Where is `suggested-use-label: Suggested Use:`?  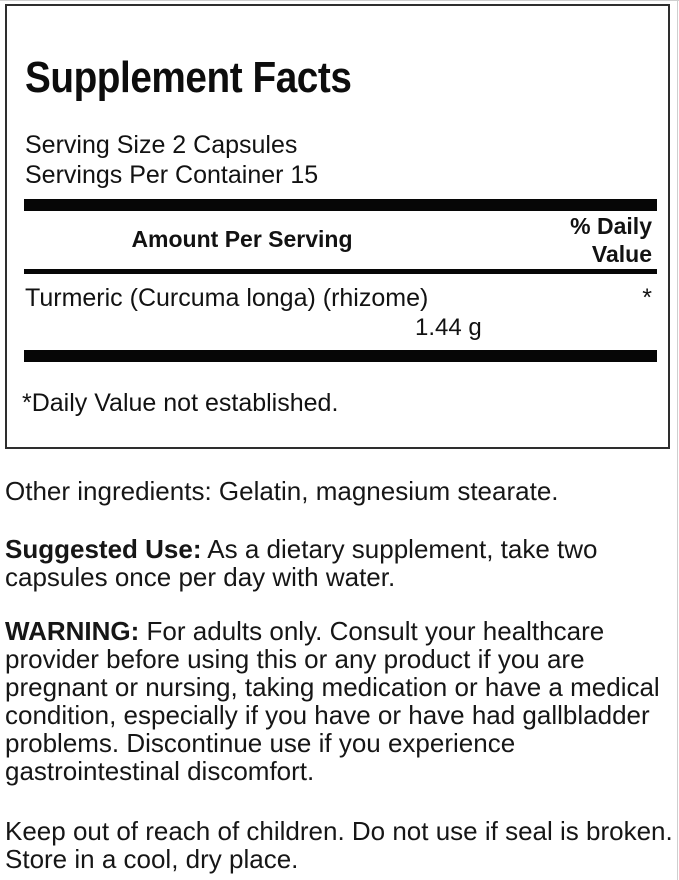 suggested-use-label: Suggested Use: is located at coordinates (103, 549).